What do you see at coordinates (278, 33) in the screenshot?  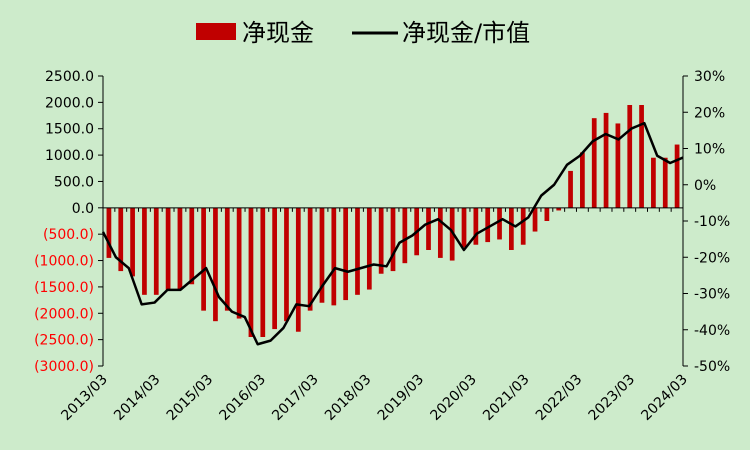 I see `legend-bar-label: 净现金` at bounding box center [278, 33].